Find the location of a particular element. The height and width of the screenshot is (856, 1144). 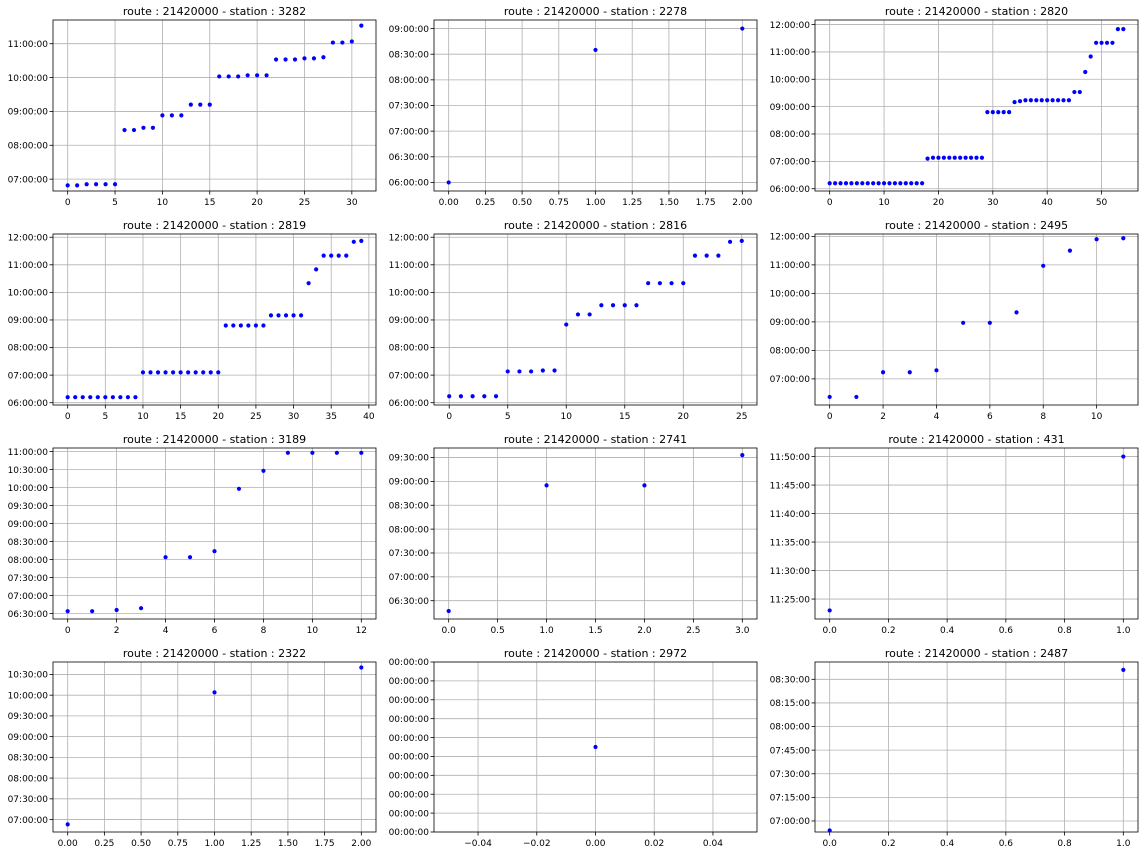

x-tick-label: 30 is located at coordinates (993, 203).